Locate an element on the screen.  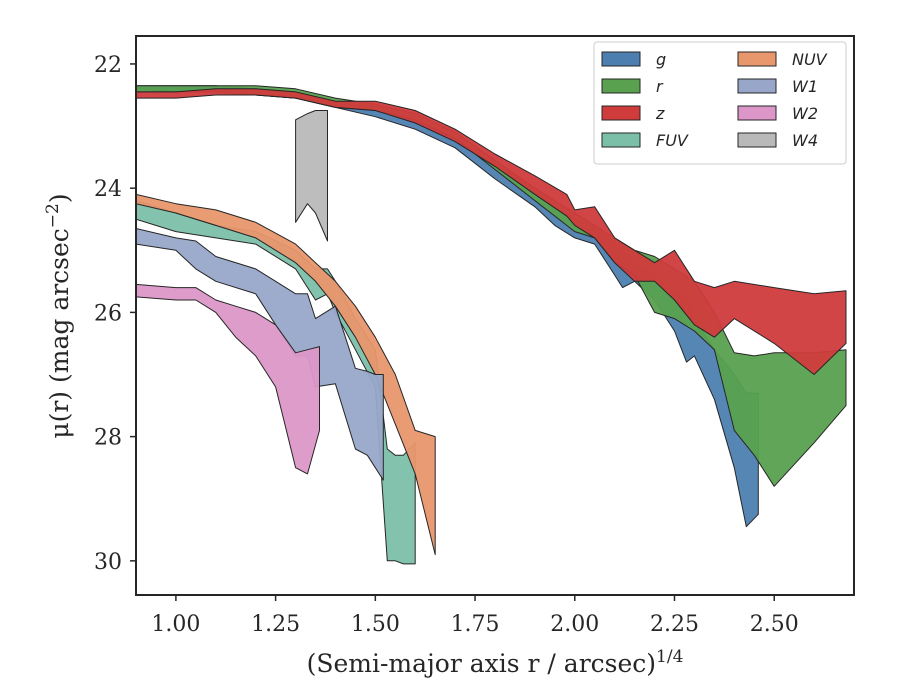
band-w4 is located at coordinates (311, 176).